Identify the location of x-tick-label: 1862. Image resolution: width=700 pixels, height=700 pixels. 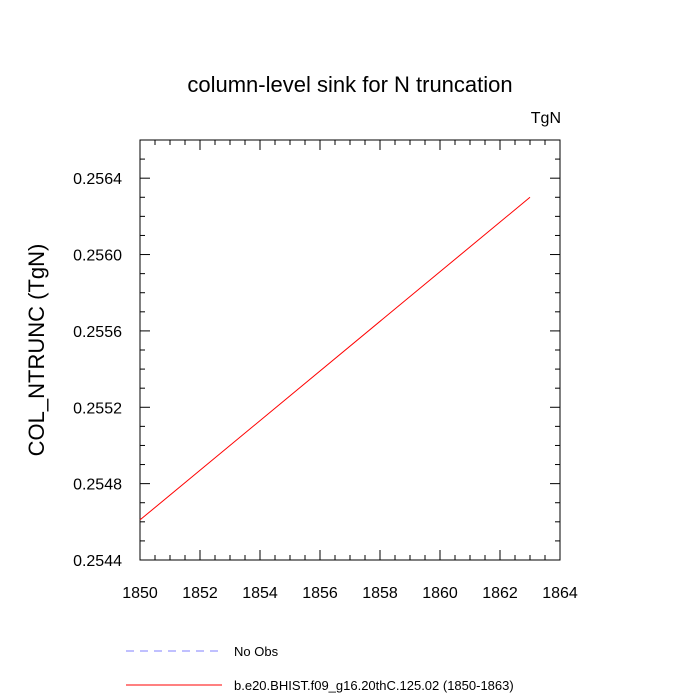
(500, 593).